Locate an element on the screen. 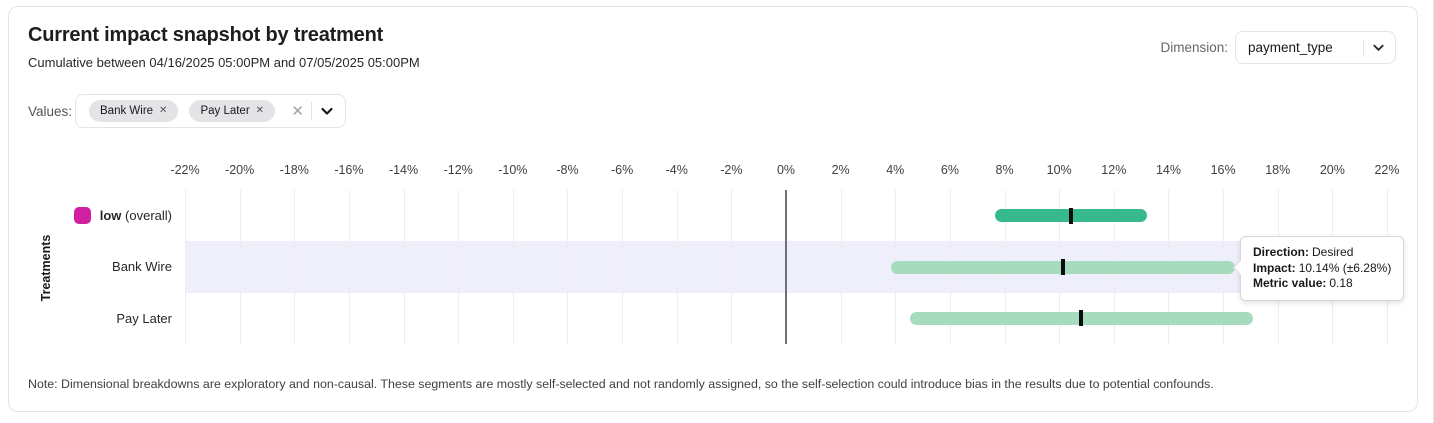 The image size is (1434, 423). x-axis-tick-label: -18% is located at coordinates (294, 170).